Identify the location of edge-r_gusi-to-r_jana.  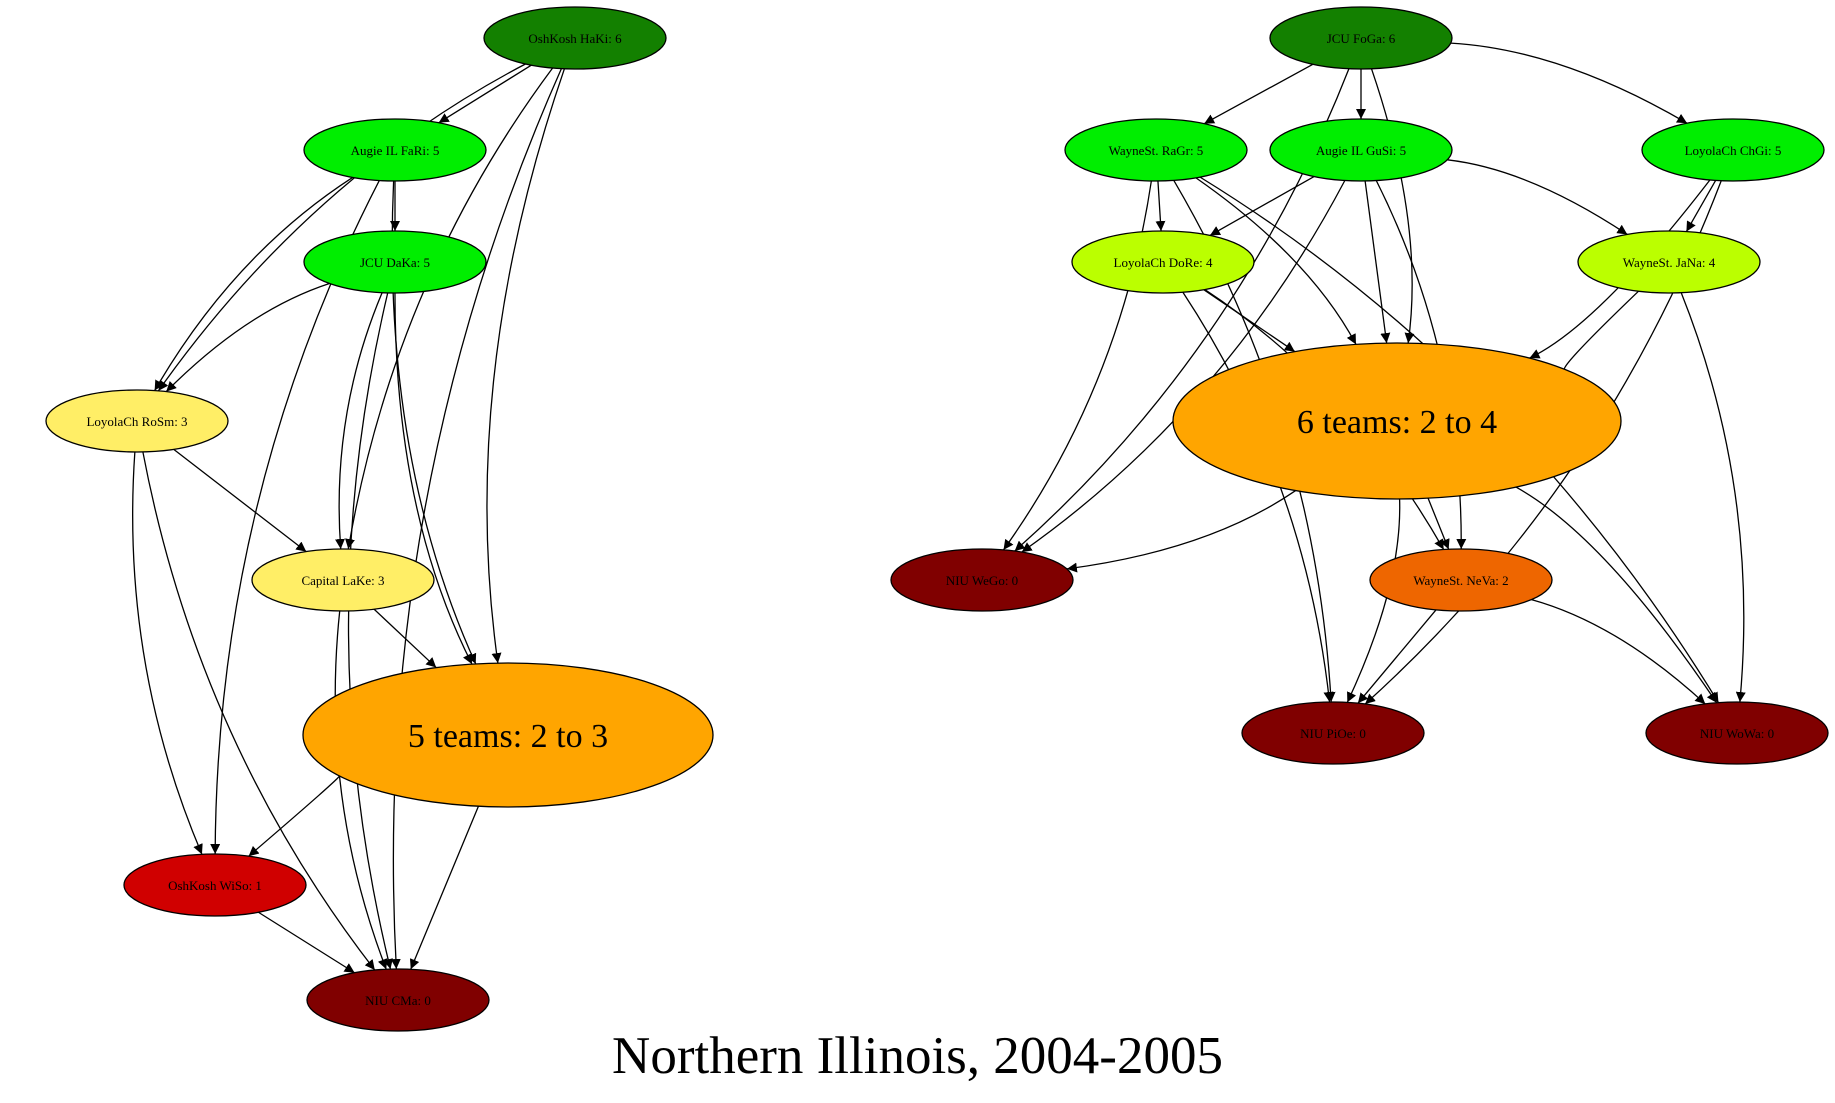
(1537, 197).